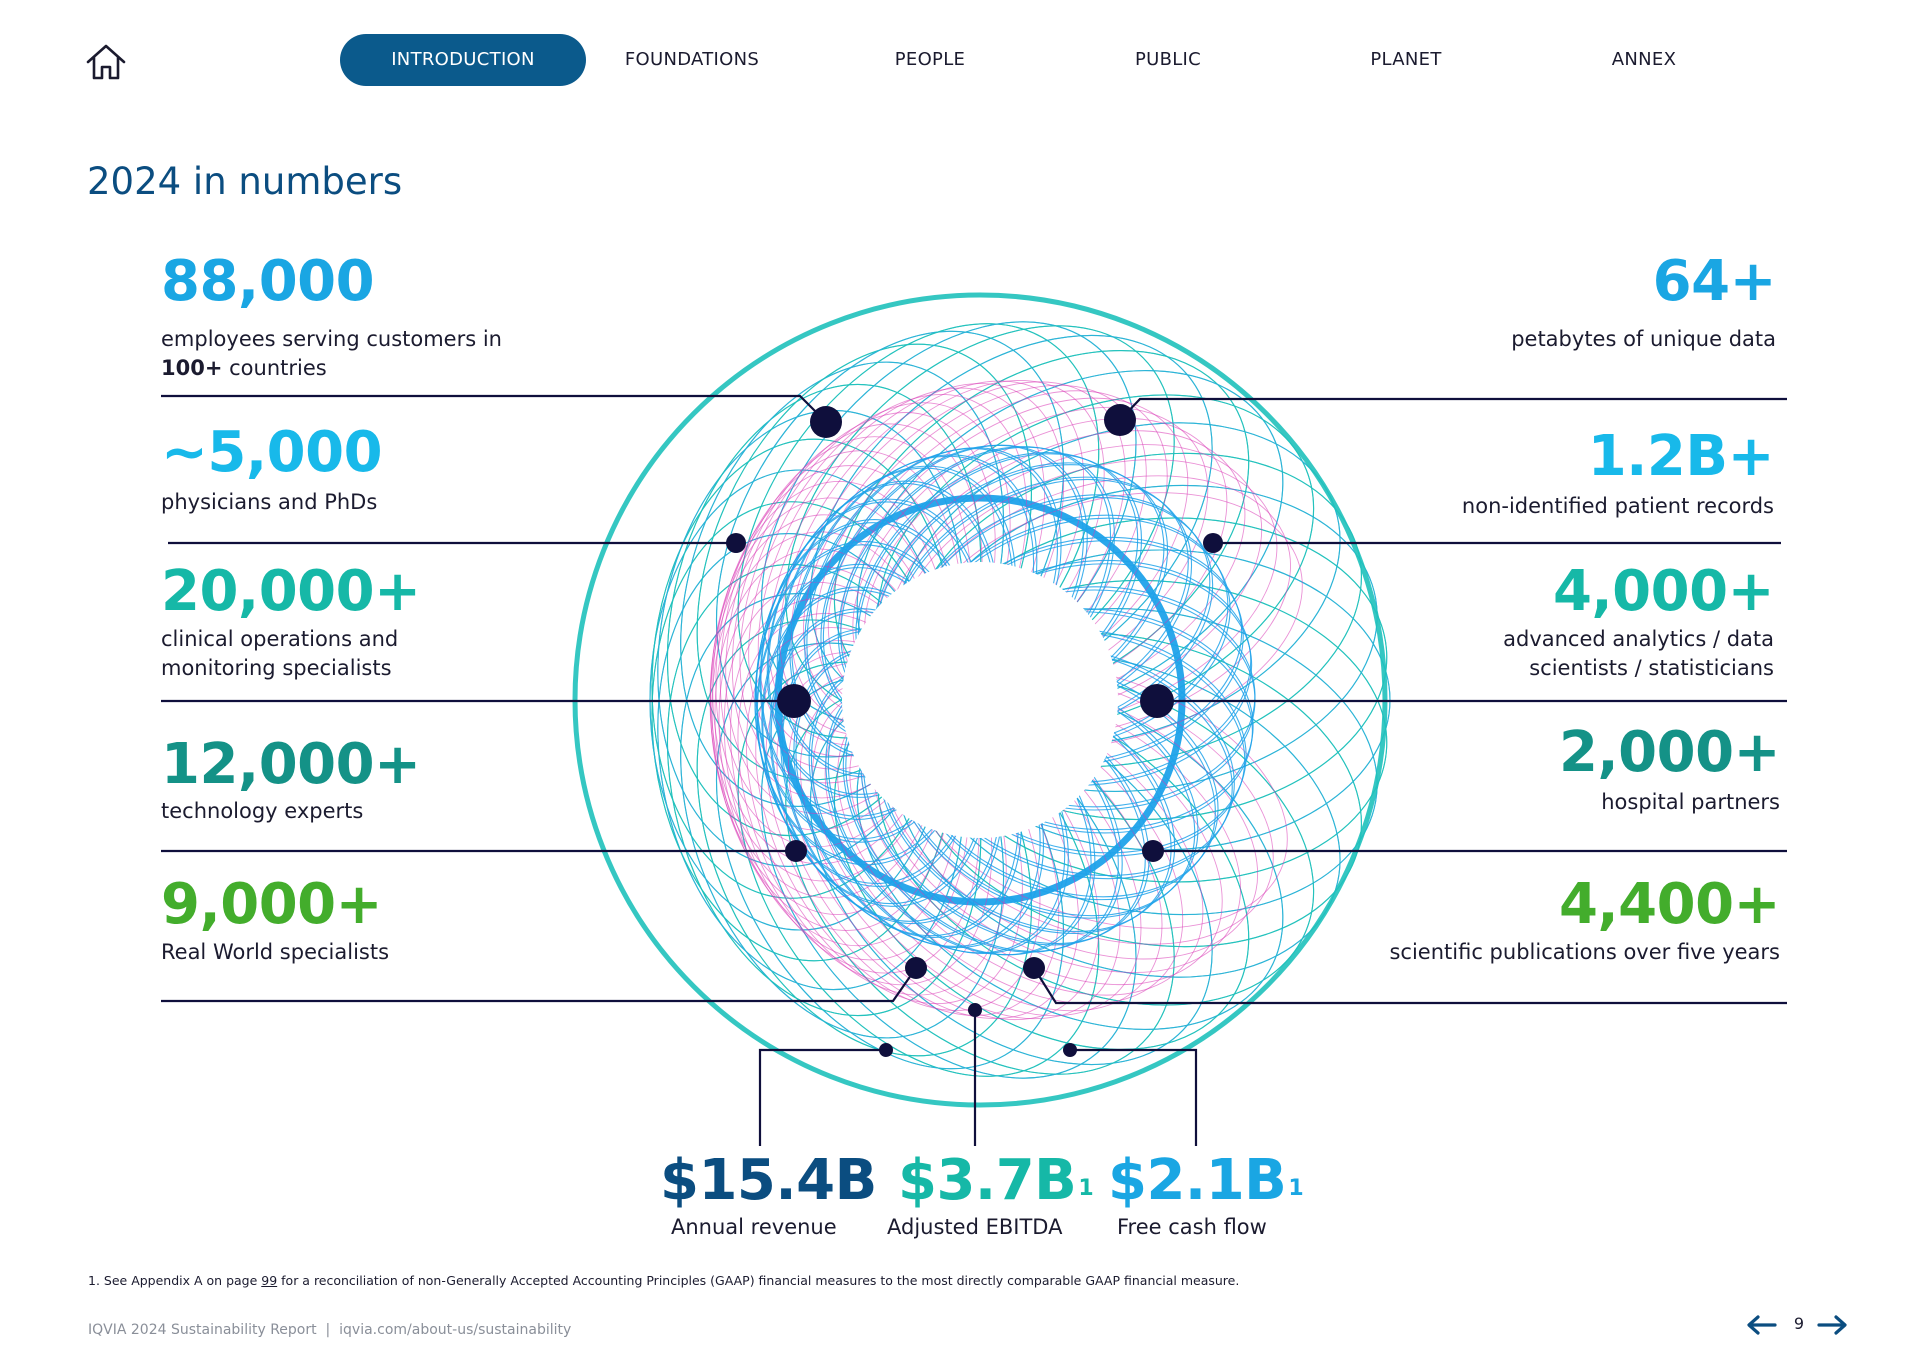  I want to click on ring-center, so click(980, 700).